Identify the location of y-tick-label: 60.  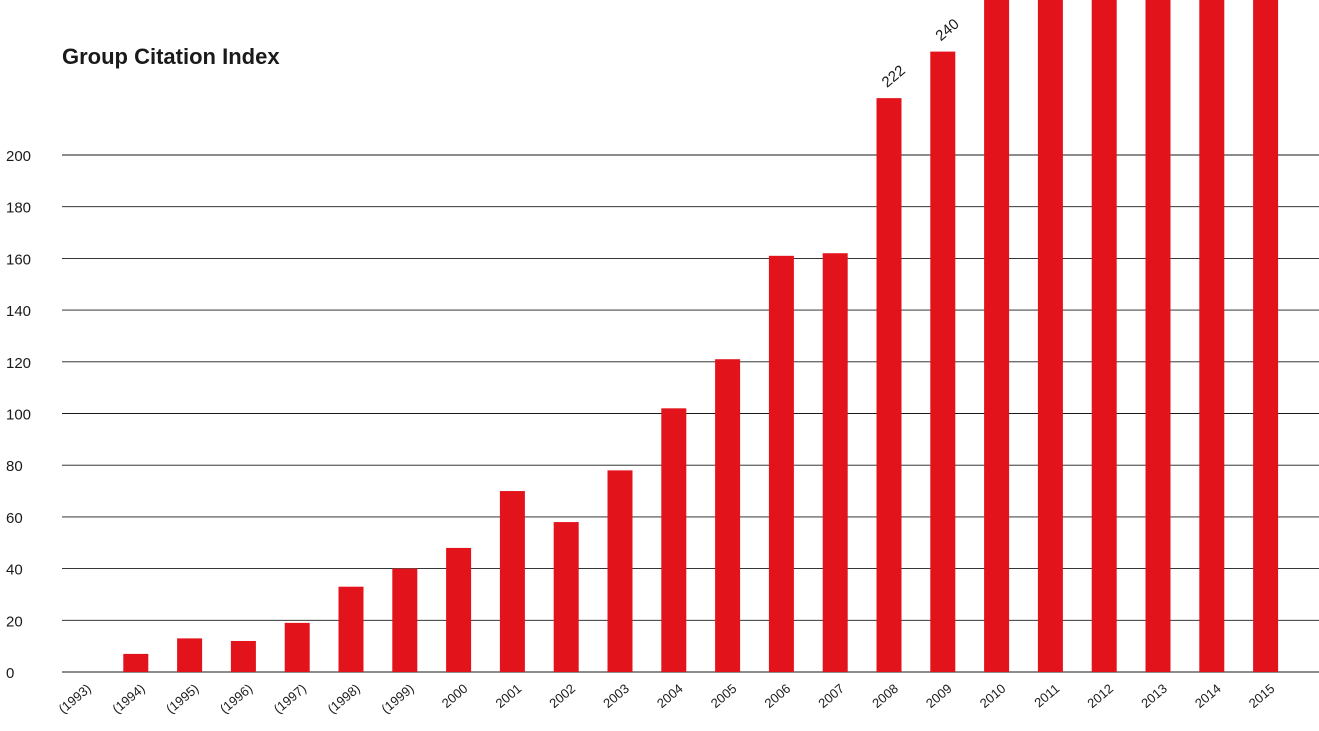
(14, 518).